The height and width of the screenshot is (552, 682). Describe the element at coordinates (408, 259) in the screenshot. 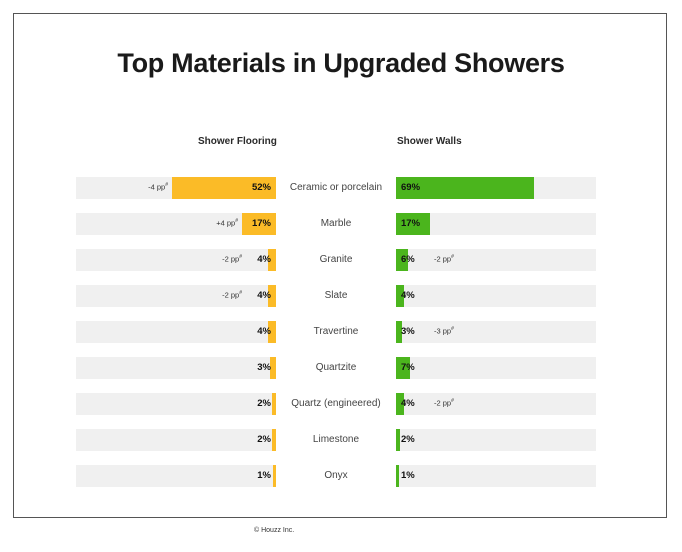

I see `walls-value-label: 6%` at that location.